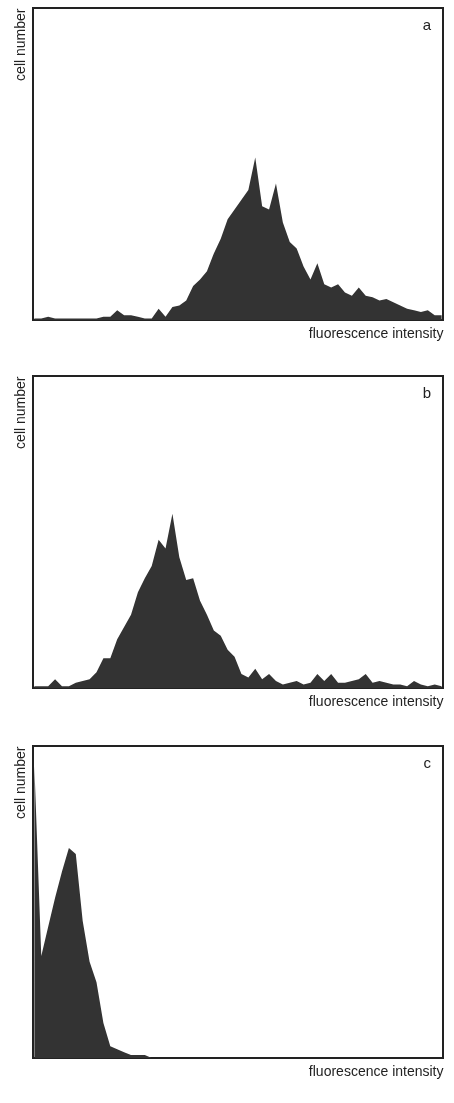 The width and height of the screenshot is (454, 1103). What do you see at coordinates (427, 24) in the screenshot?
I see `text: a` at bounding box center [427, 24].